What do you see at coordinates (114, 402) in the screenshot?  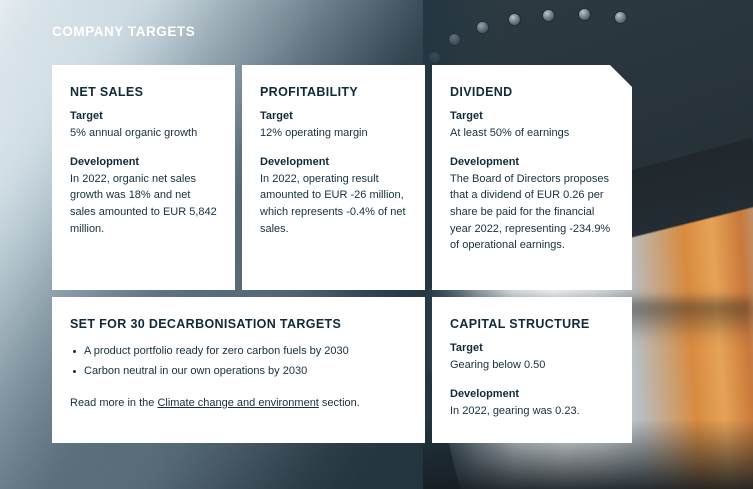 I see `read-more-prefix: Read more in the` at bounding box center [114, 402].